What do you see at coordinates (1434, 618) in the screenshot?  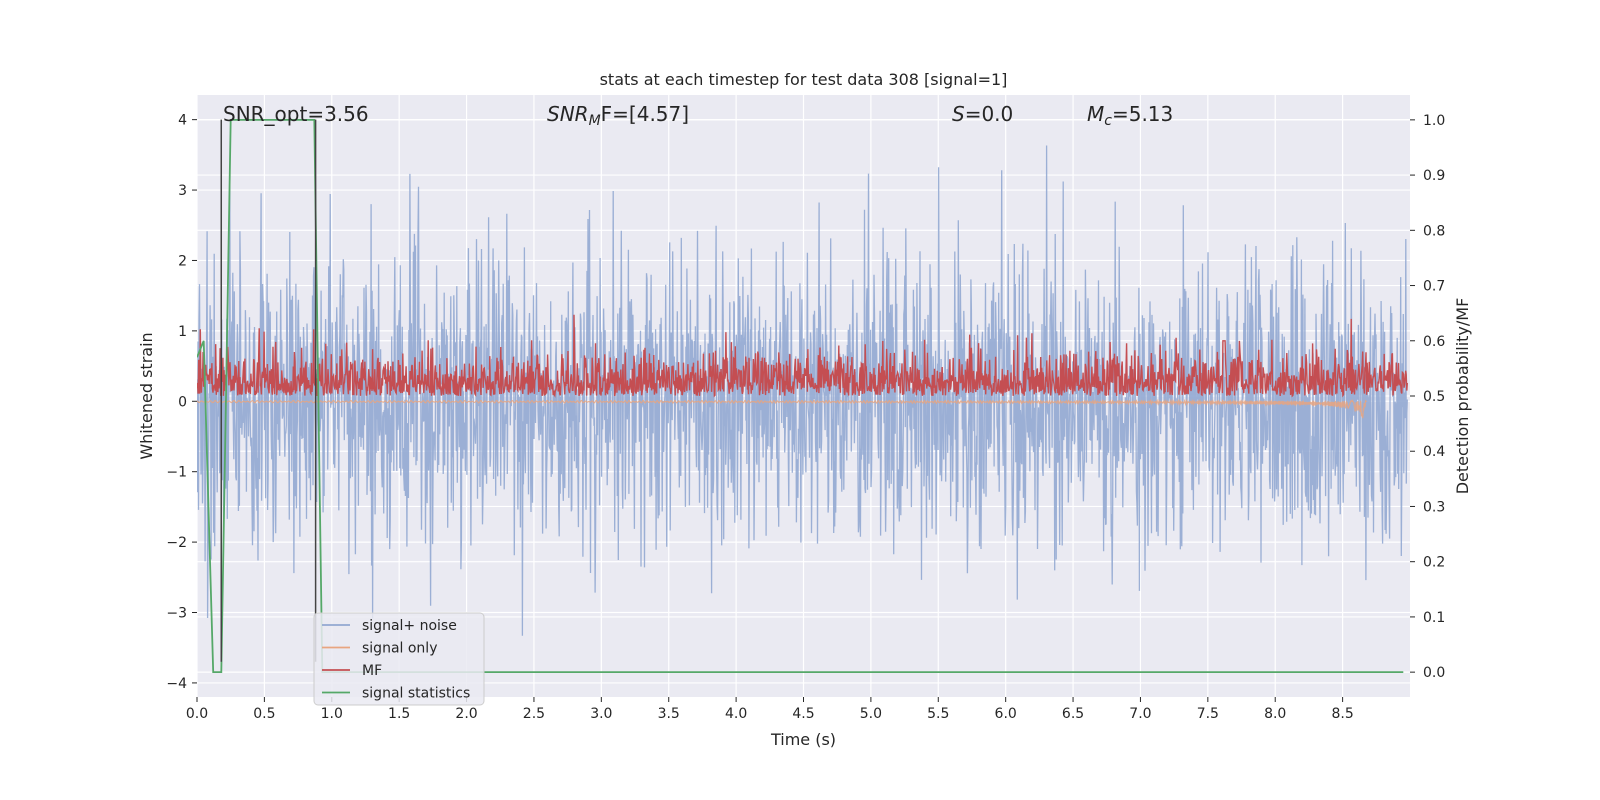 I see `y2-tick-label-9: 0.1` at bounding box center [1434, 618].